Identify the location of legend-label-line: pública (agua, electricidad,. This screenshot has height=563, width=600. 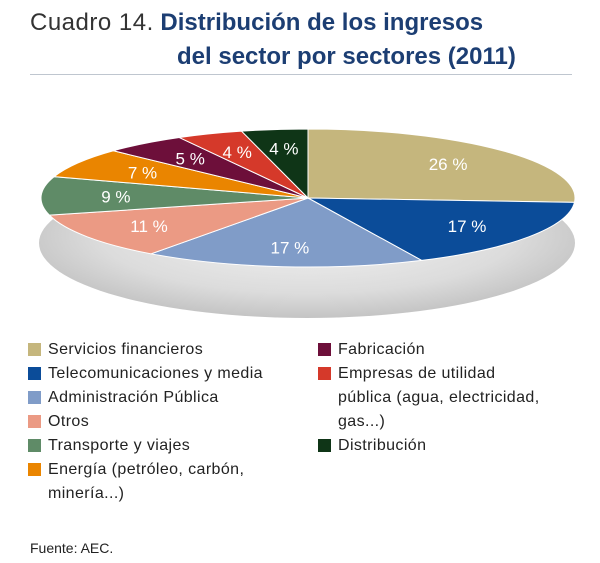
(439, 397).